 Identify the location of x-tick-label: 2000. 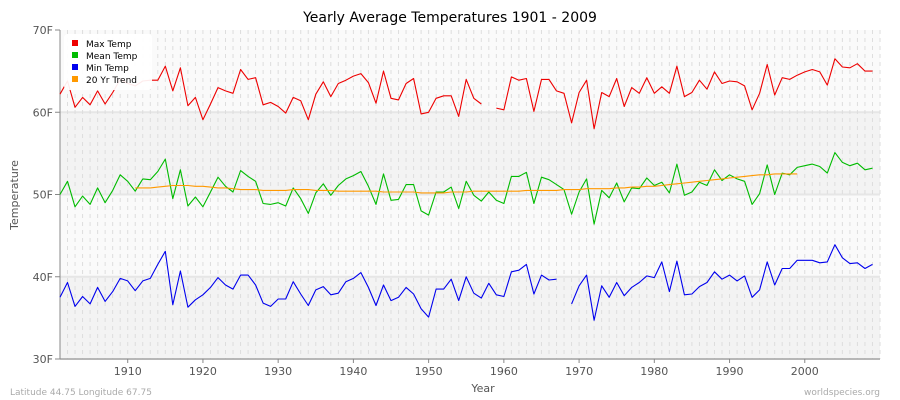
(805, 371).